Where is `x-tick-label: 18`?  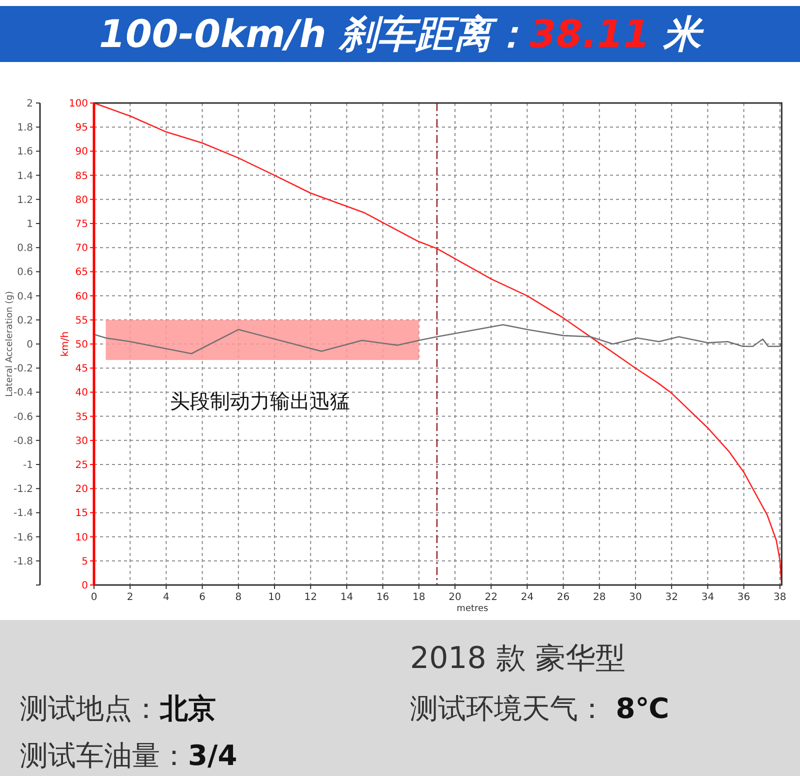
x-tick-label: 18 is located at coordinates (419, 597).